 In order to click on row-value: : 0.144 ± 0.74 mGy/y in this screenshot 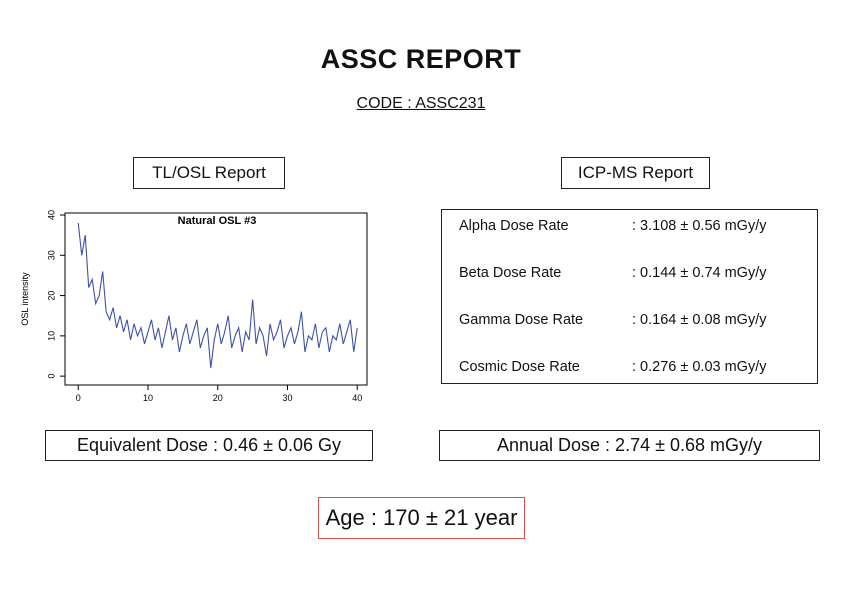, I will do `click(699, 273)`.